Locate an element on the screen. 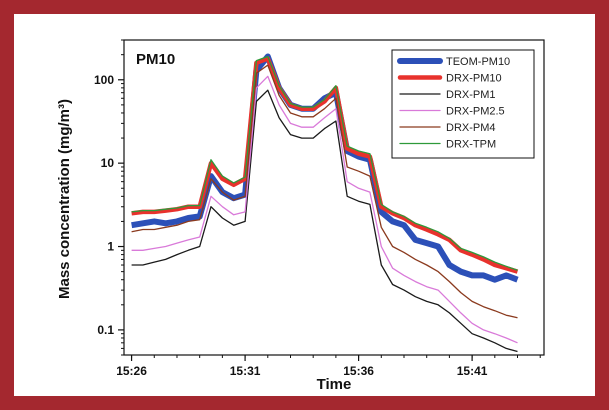 The height and width of the screenshot is (410, 609). y-tick-label: 0.1 is located at coordinates (105, 330).